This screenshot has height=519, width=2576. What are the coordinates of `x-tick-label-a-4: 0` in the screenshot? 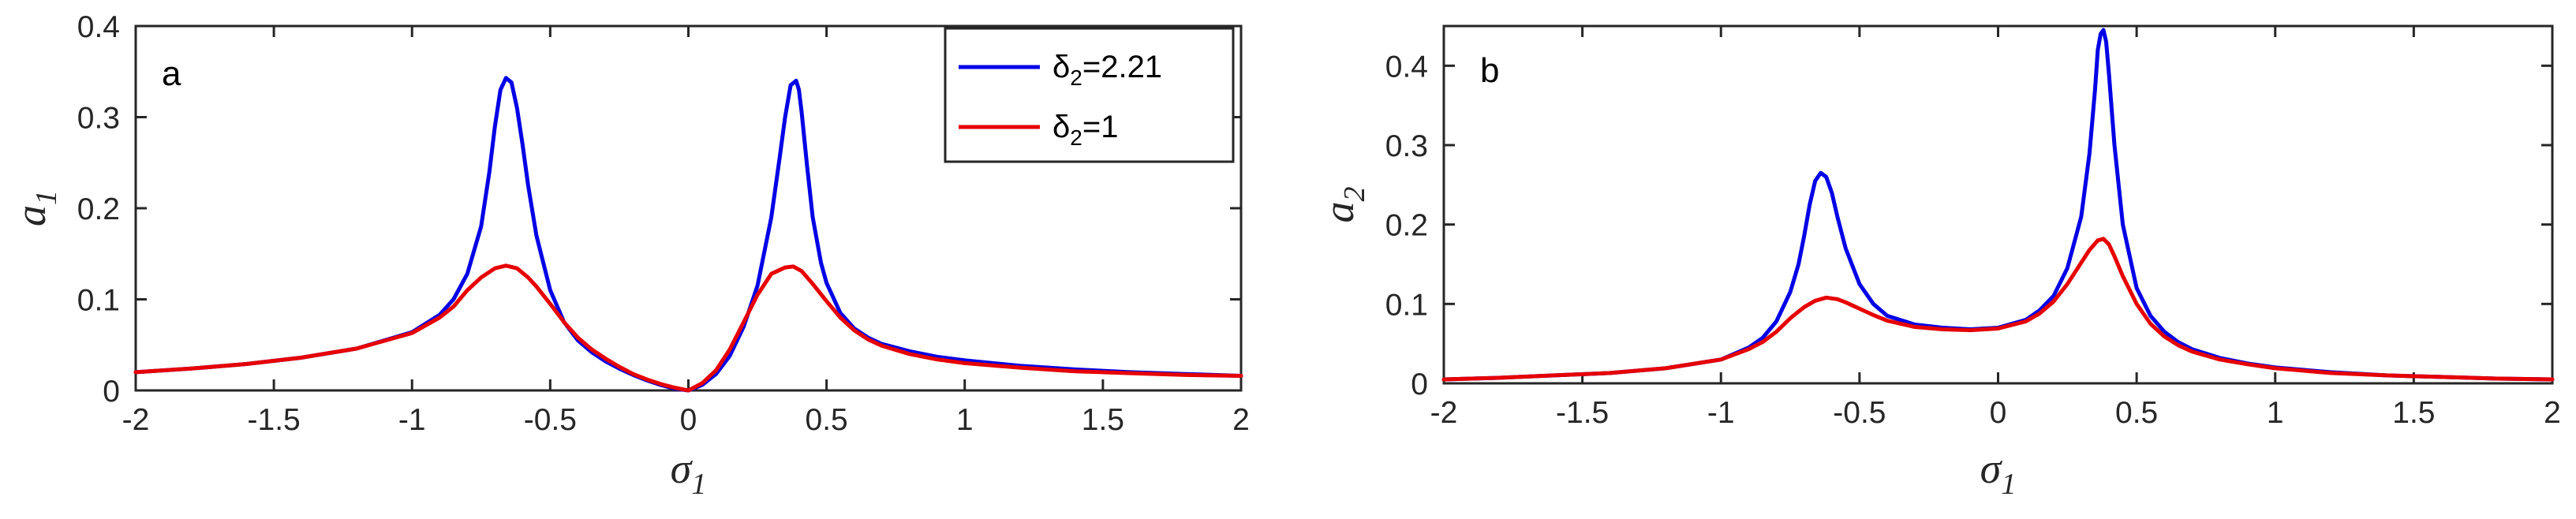 It's located at (688, 420).